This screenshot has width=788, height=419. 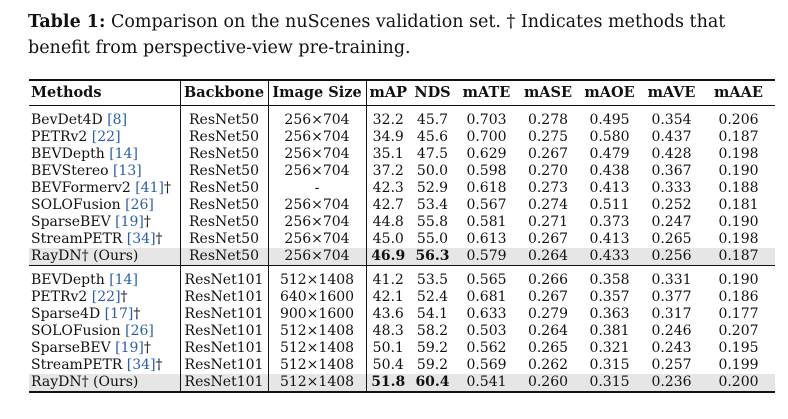 What do you see at coordinates (671, 314) in the screenshot?
I see `cell-mave: 0.317` at bounding box center [671, 314].